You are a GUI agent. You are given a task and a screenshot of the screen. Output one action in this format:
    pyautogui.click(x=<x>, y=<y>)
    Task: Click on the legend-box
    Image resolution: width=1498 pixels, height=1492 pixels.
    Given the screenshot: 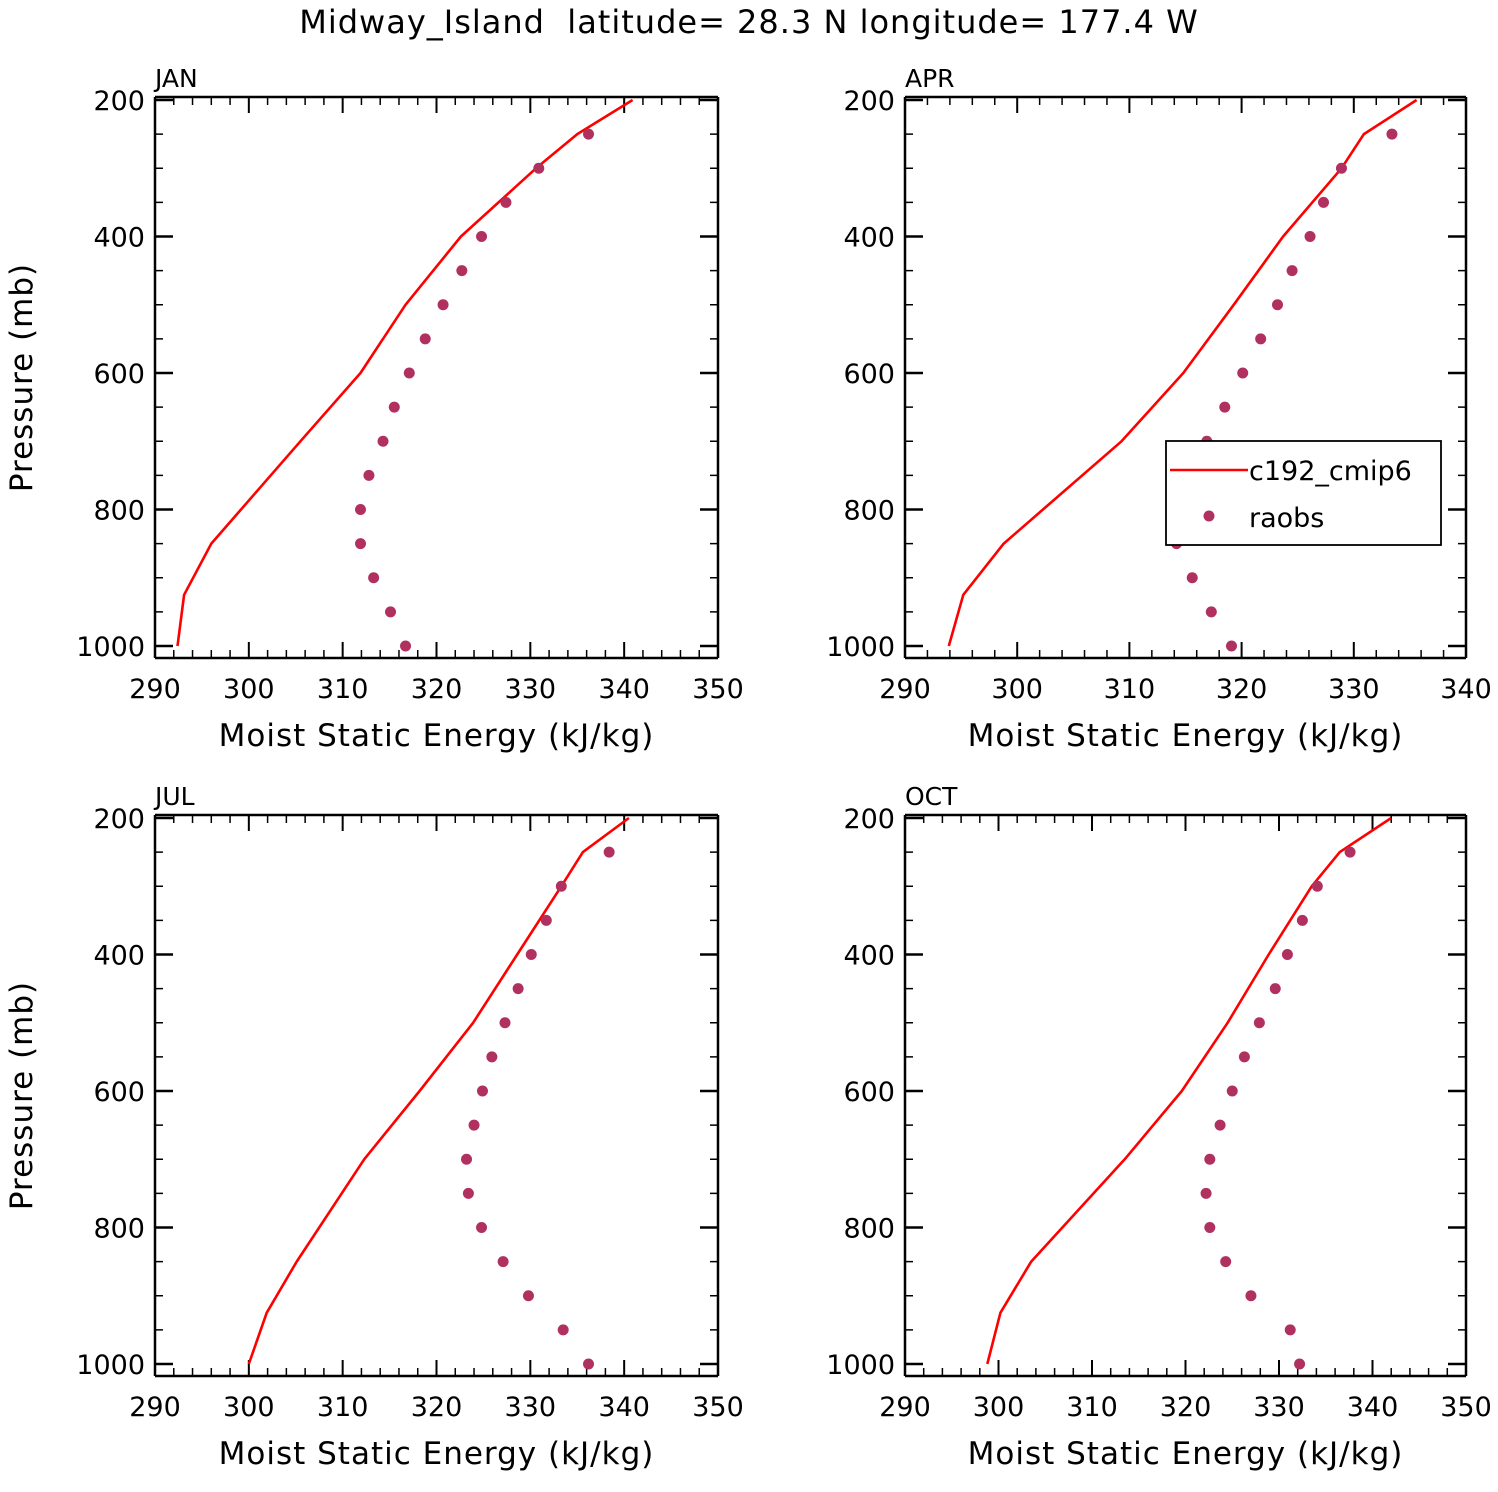 What is the action you would take?
    pyautogui.click(x=1303, y=493)
    